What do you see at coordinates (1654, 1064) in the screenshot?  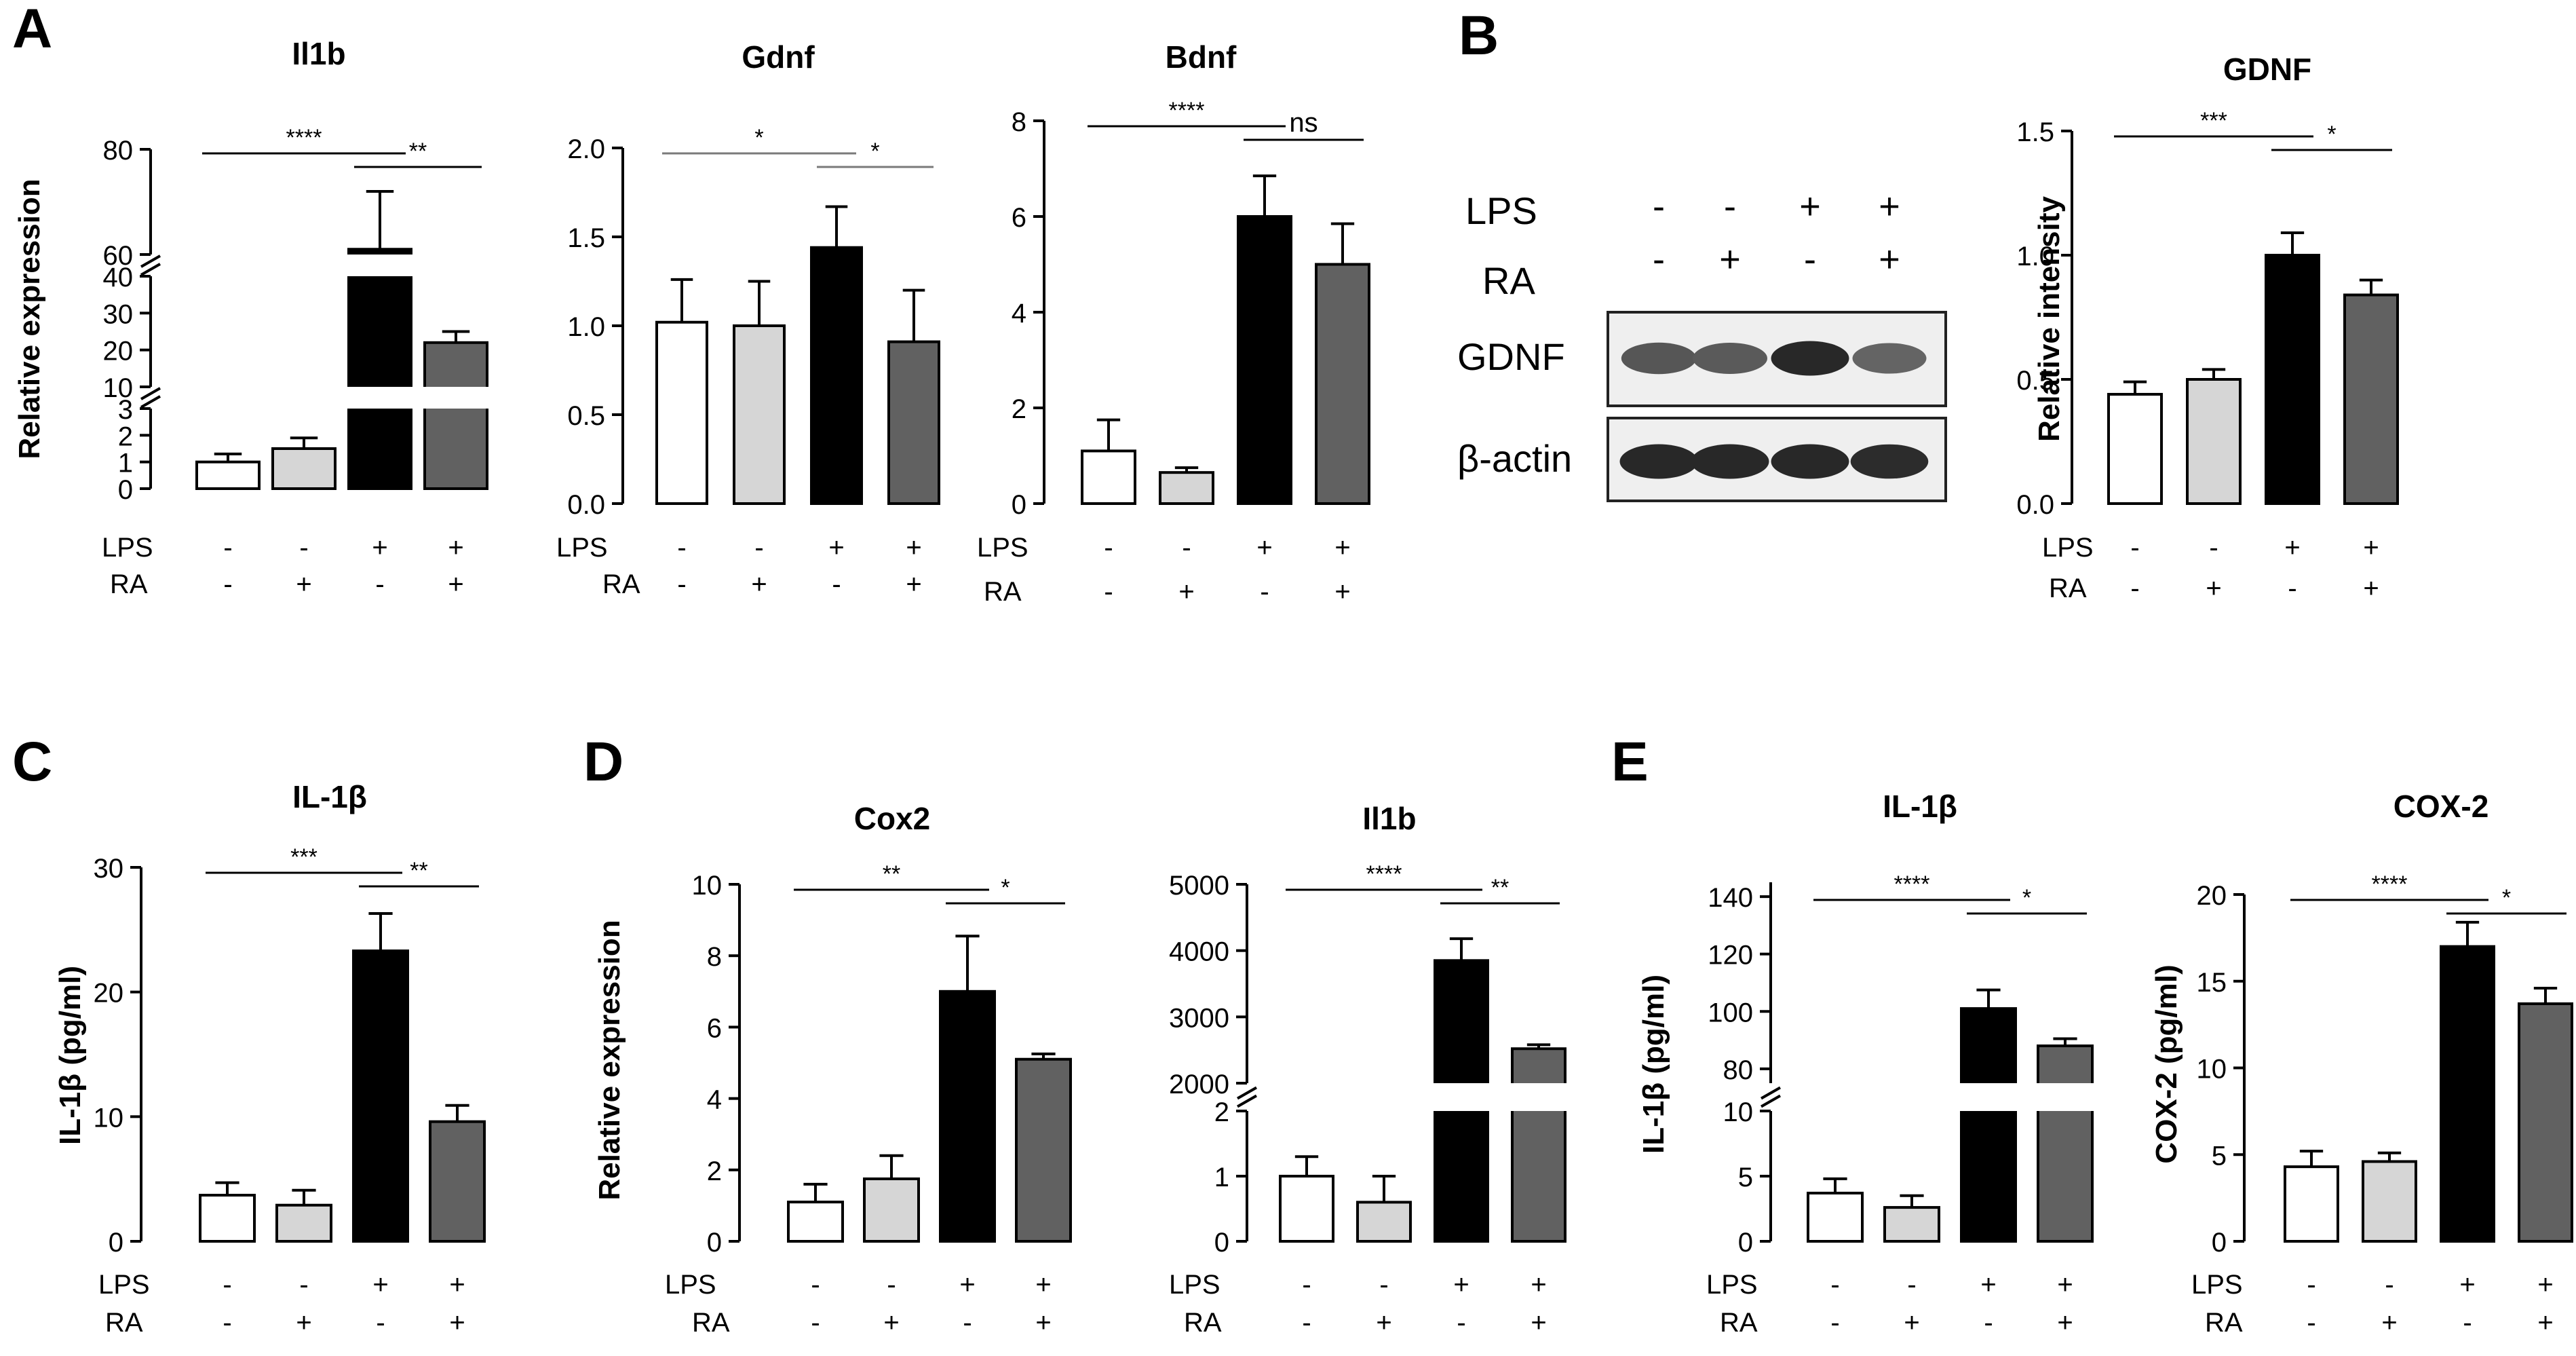 I see `y-axis-label-e1: IL-1β (pg/ml)` at bounding box center [1654, 1064].